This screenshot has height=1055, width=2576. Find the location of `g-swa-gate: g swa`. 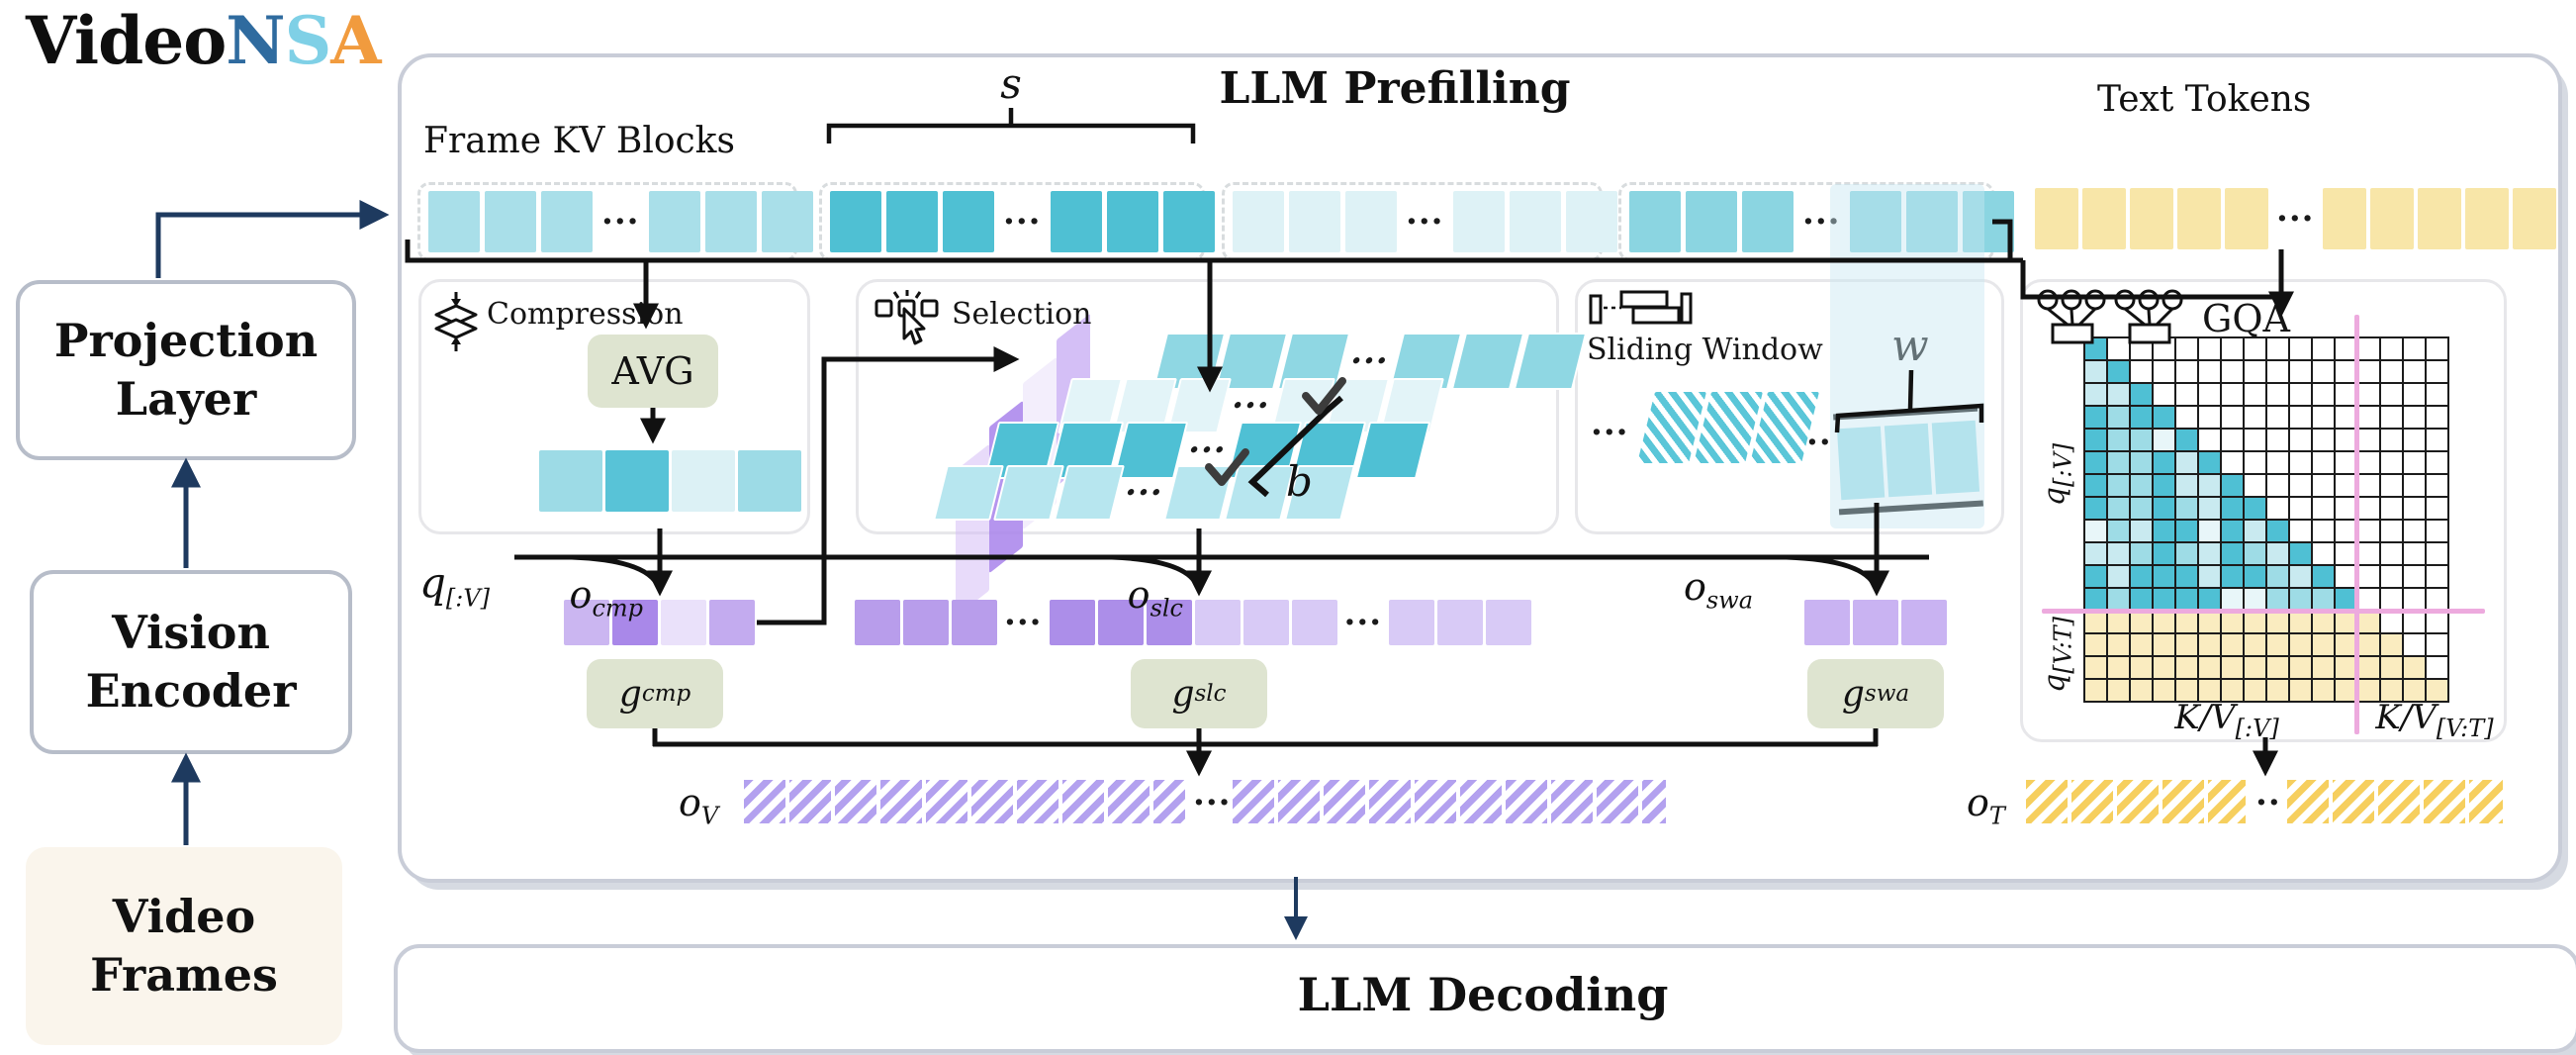

g-swa-gate: g swa is located at coordinates (1876, 693).